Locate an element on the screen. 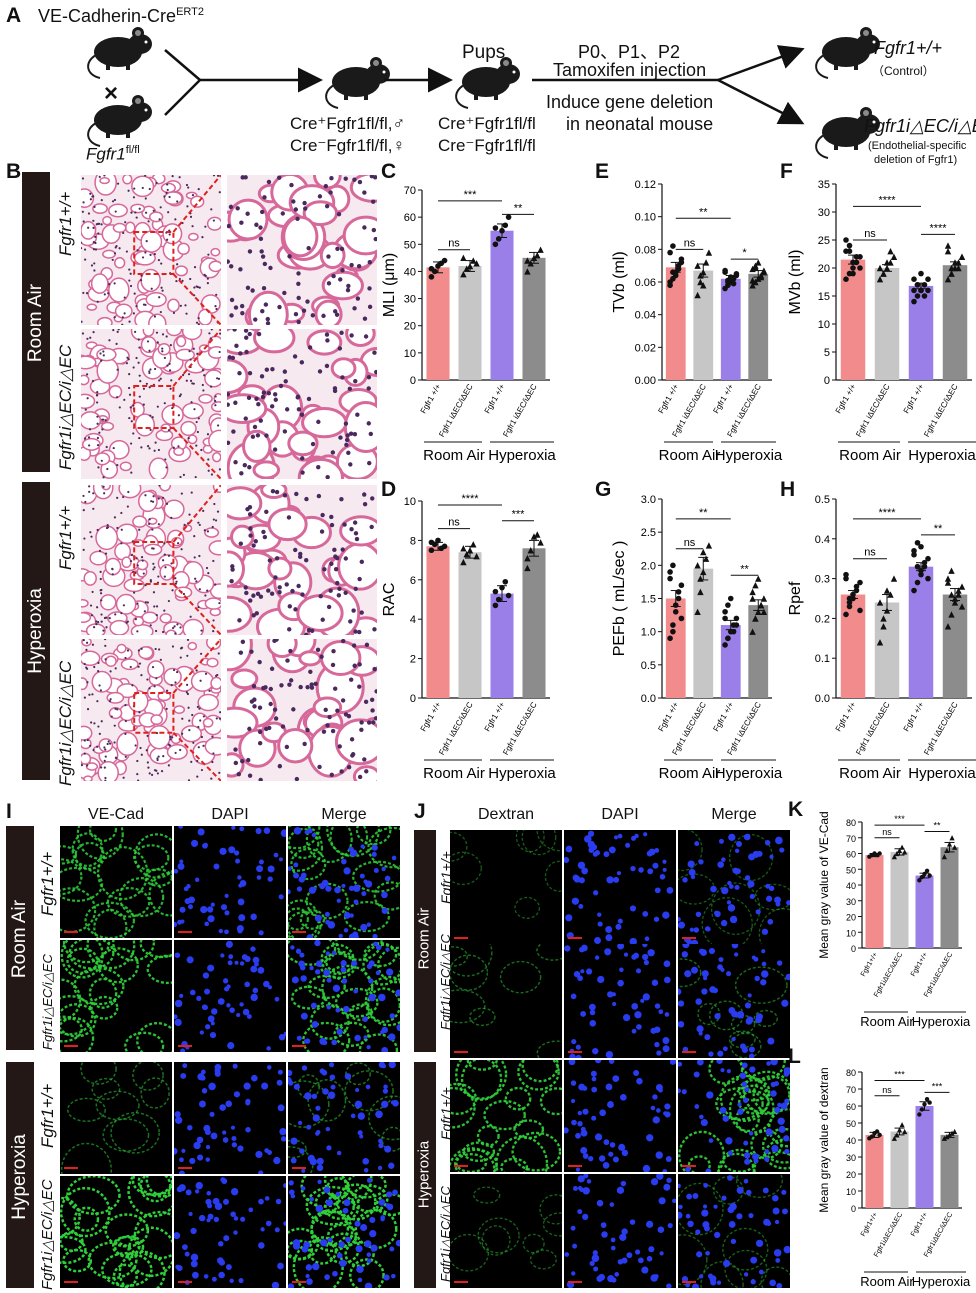 This screenshot has width=976, height=1293. y-tick-label: 0.12 is located at coordinates (645, 185).